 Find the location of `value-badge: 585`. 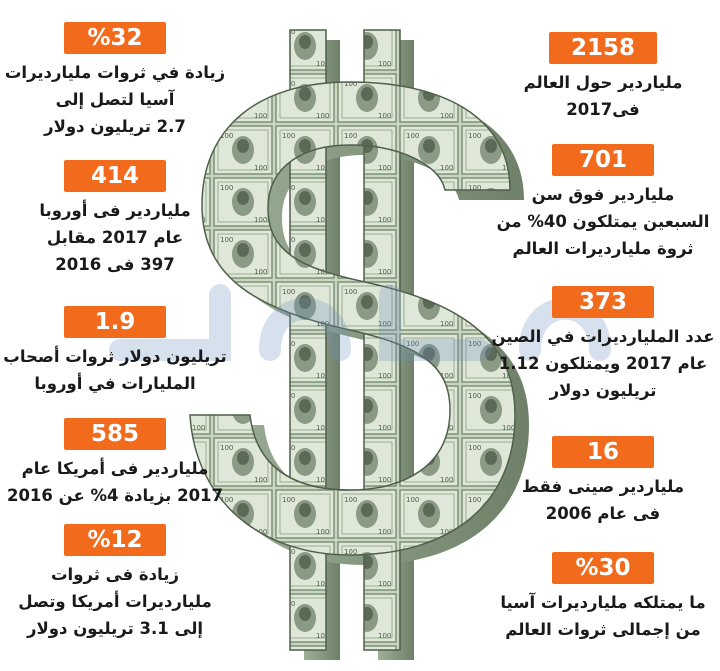

value-badge: 585 is located at coordinates (115, 434).